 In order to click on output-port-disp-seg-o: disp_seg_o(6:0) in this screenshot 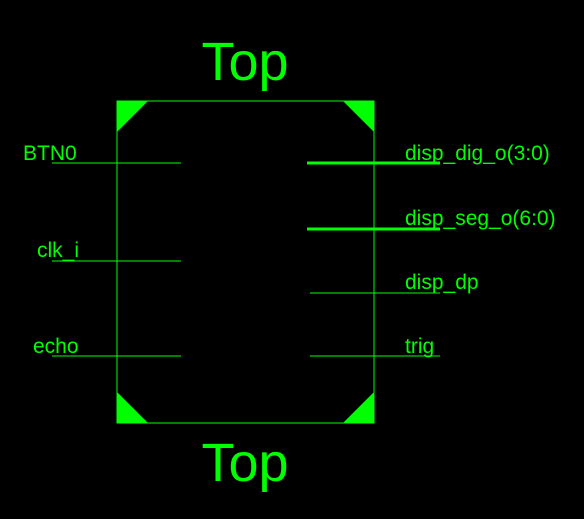, I will do `click(431, 219)`.